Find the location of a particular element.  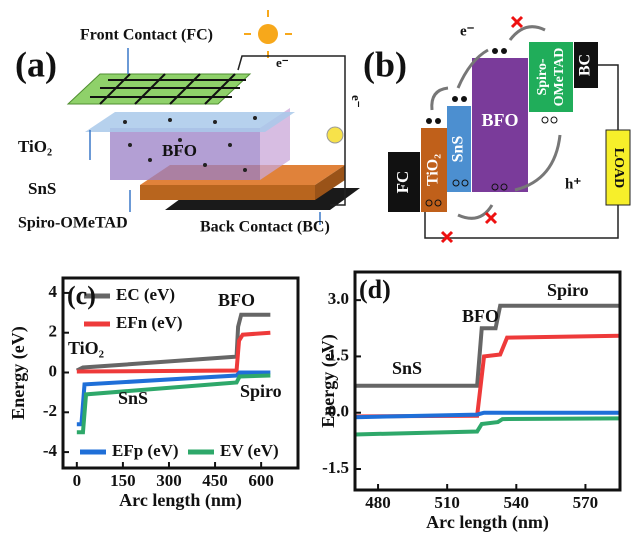

y-tick-label: 3.0 is located at coordinates (338, 298).